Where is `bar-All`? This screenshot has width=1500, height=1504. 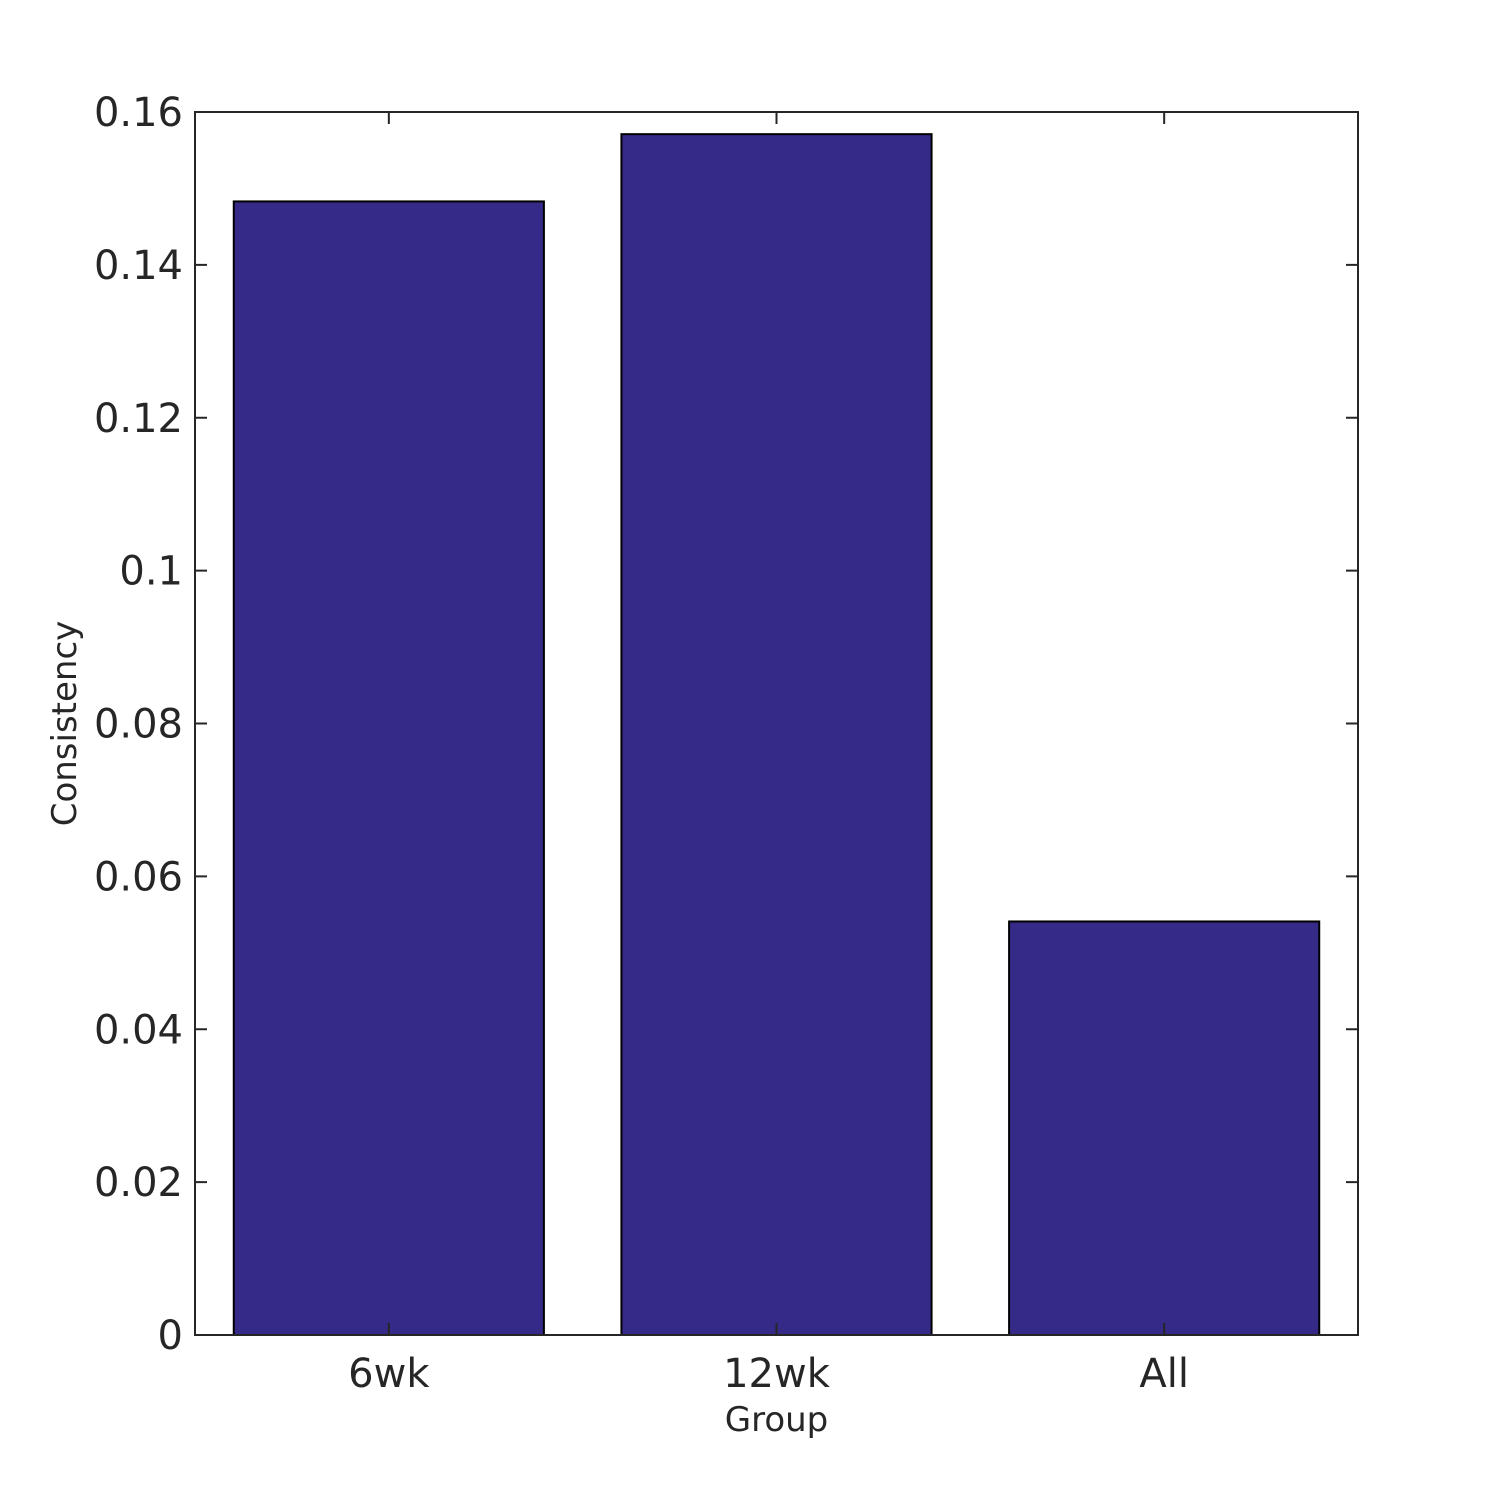 bar-All is located at coordinates (1164, 1128).